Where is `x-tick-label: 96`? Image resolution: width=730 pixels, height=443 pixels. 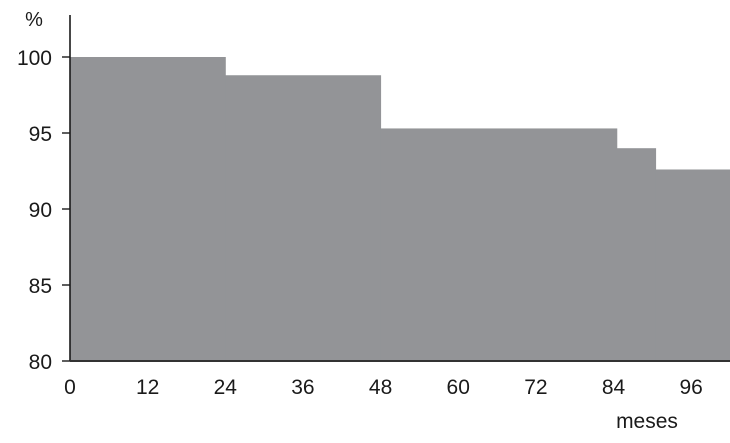
x-tick-label: 96 is located at coordinates (690, 387).